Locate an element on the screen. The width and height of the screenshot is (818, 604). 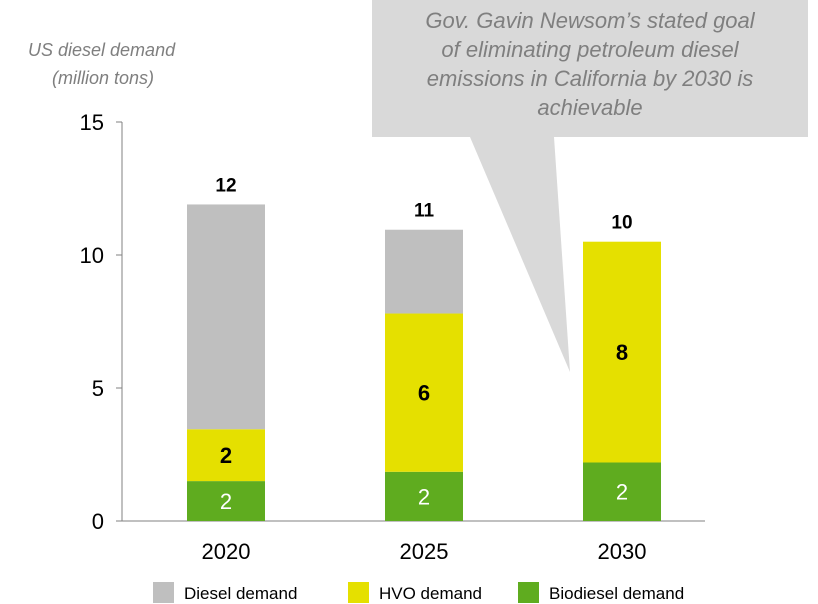
legend-label: Diesel demand is located at coordinates (240, 593).